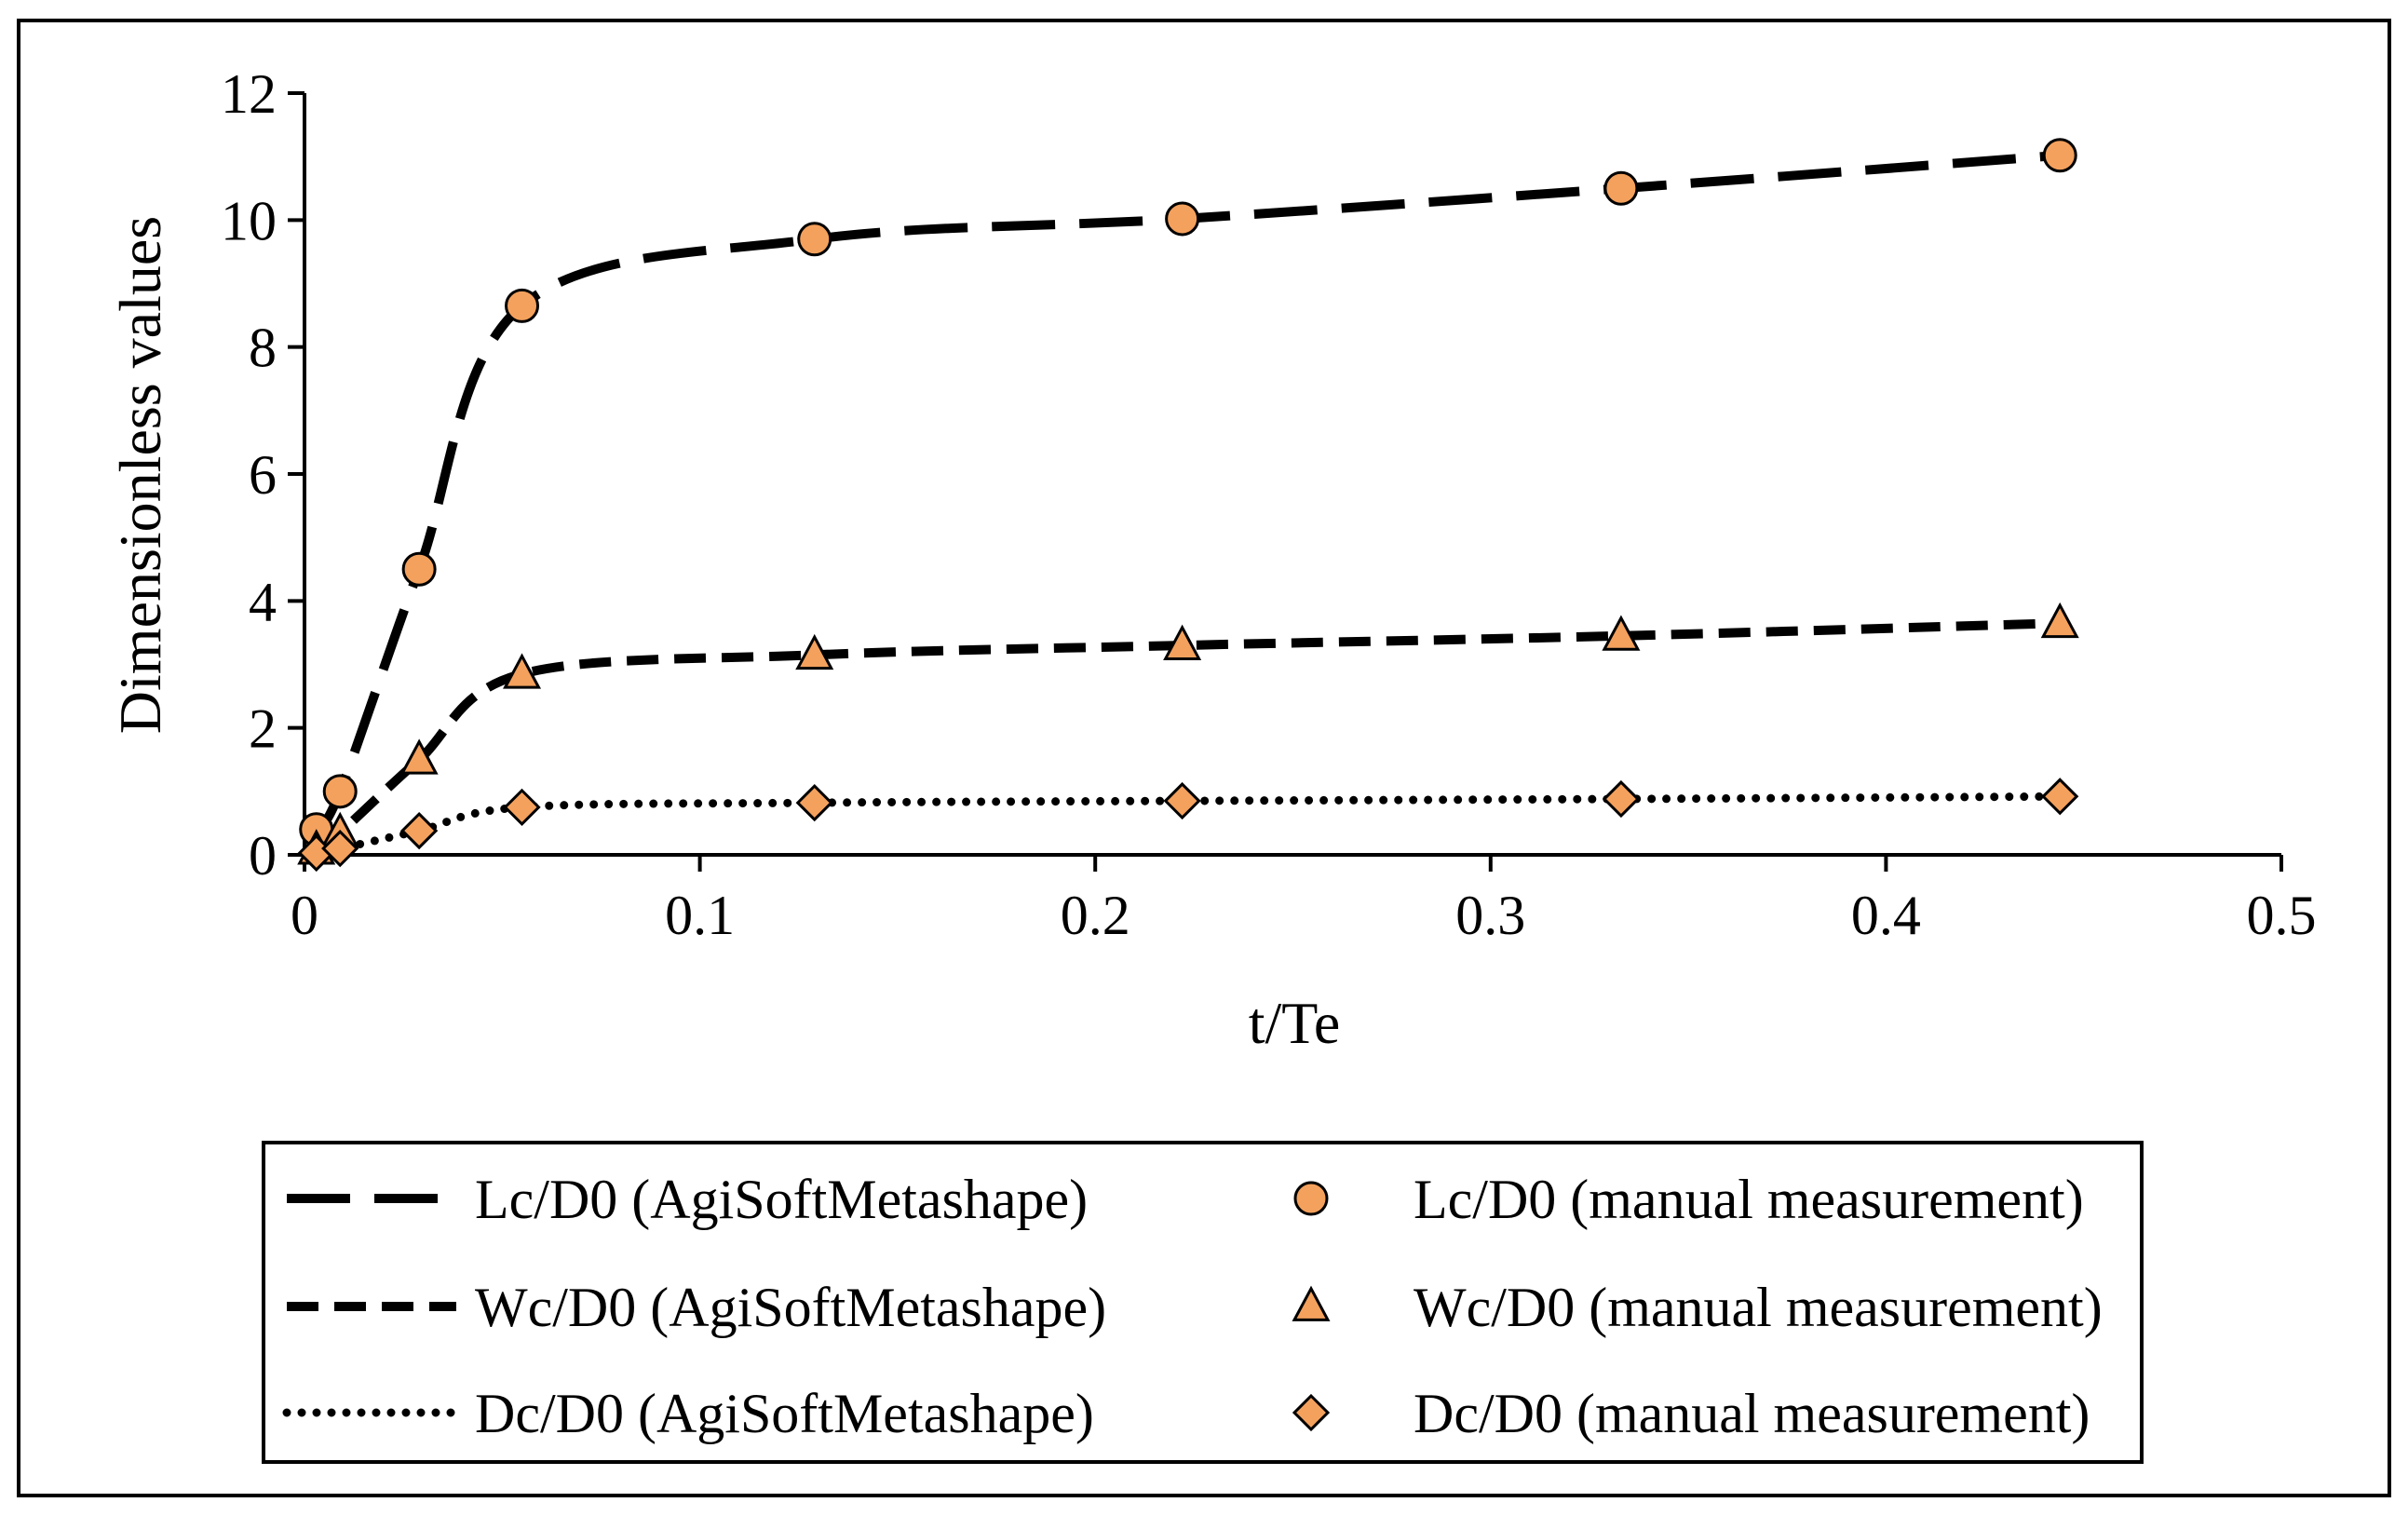 The image size is (2408, 1516). Describe the element at coordinates (1749, 1199) in the screenshot. I see `legend-label: Lc/D0 (manual measurement)` at that location.